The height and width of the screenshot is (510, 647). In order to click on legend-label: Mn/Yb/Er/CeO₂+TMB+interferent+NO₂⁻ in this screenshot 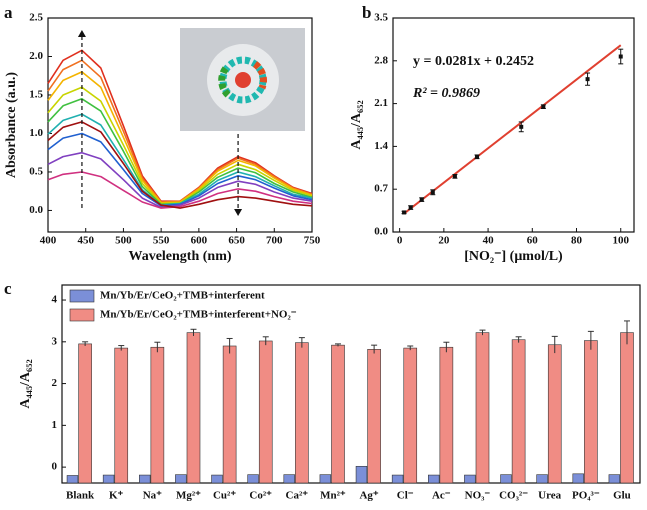, I will do `click(198, 315)`.